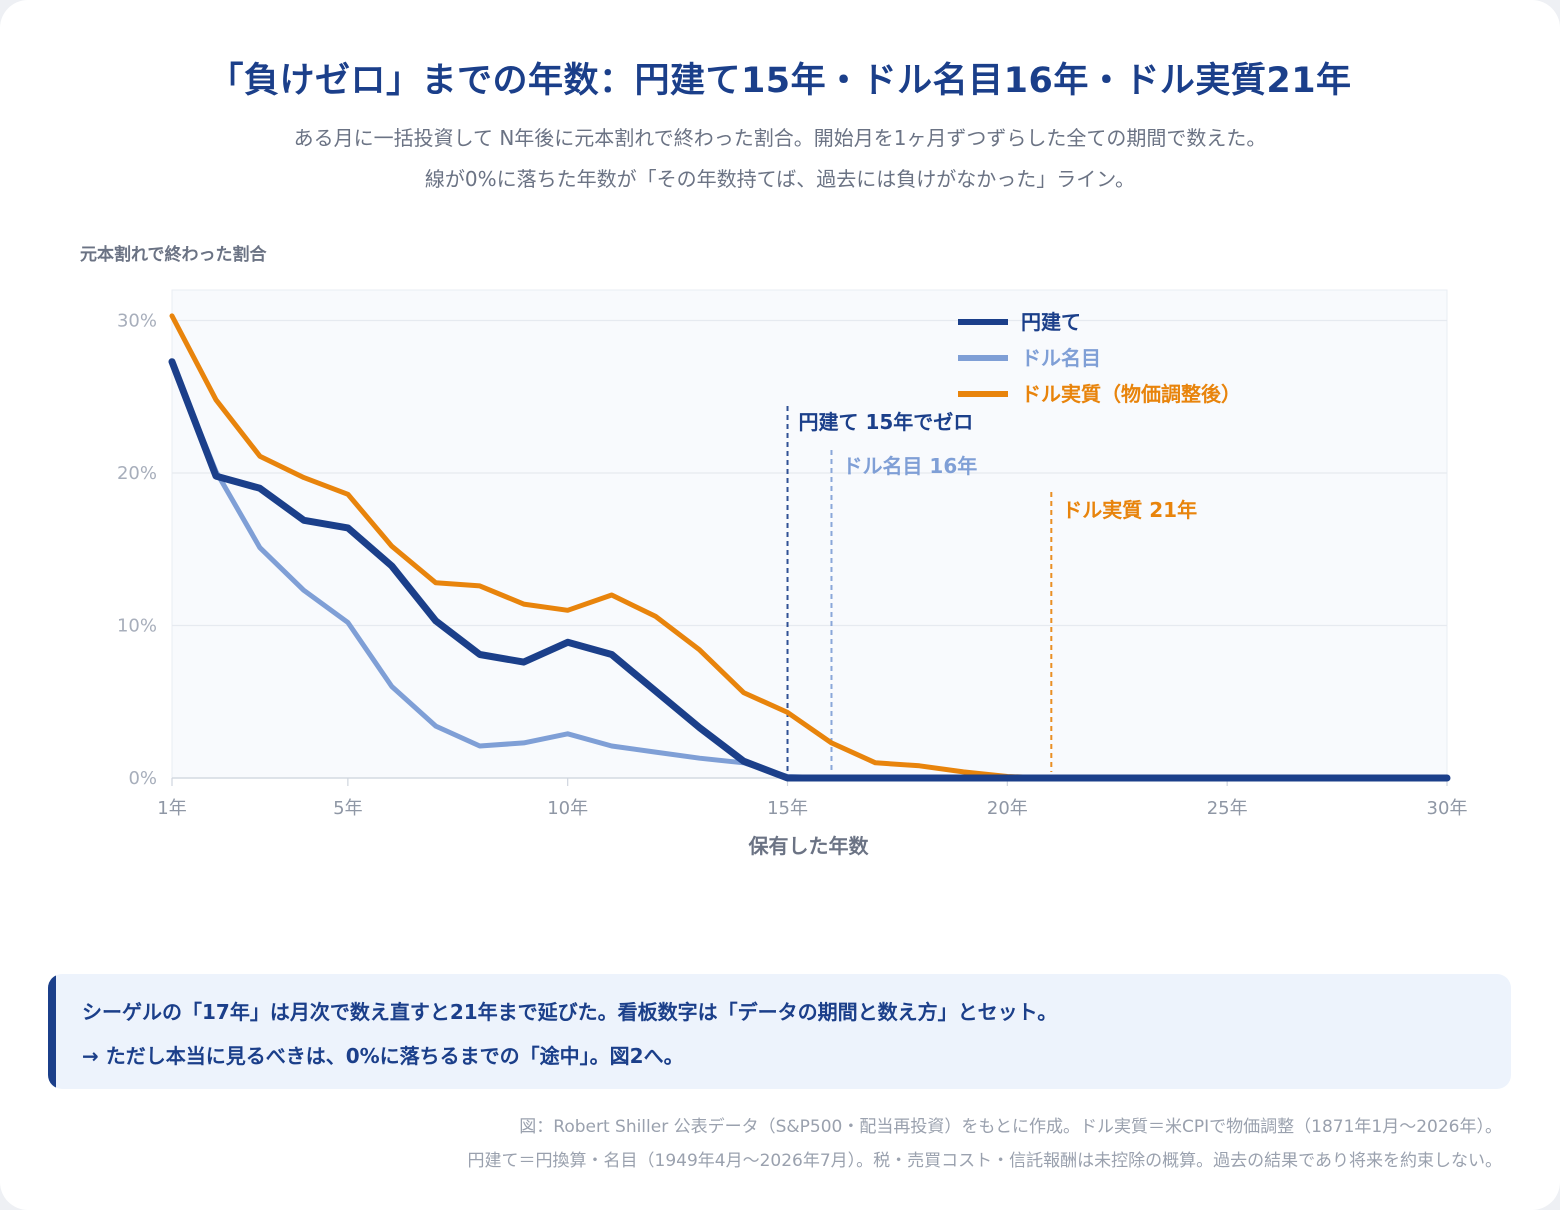 The height and width of the screenshot is (1210, 1560). I want to click on callout-line-2: → ただし本当に見るべきは、0%に落ちるまでの「途中」。図2へ。, so click(383, 1056).